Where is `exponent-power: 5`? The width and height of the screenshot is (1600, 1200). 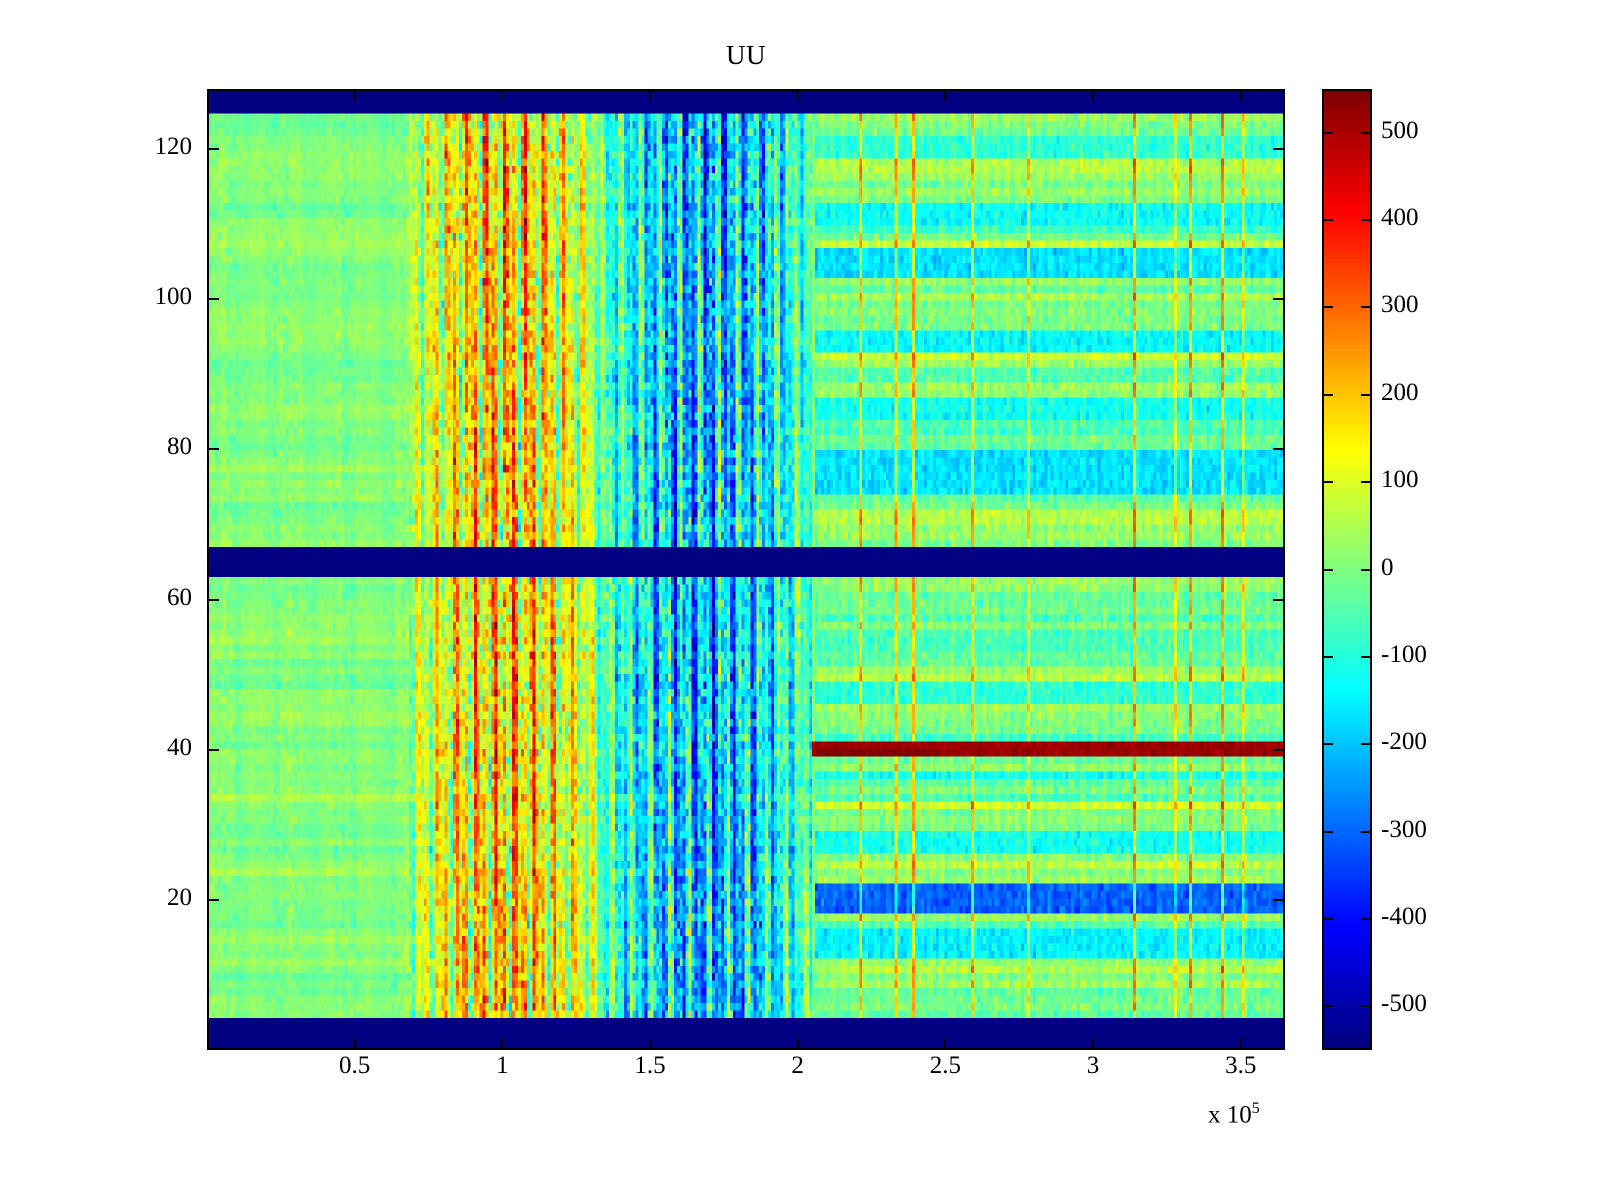
exponent-power: 5 is located at coordinates (1255, 1108).